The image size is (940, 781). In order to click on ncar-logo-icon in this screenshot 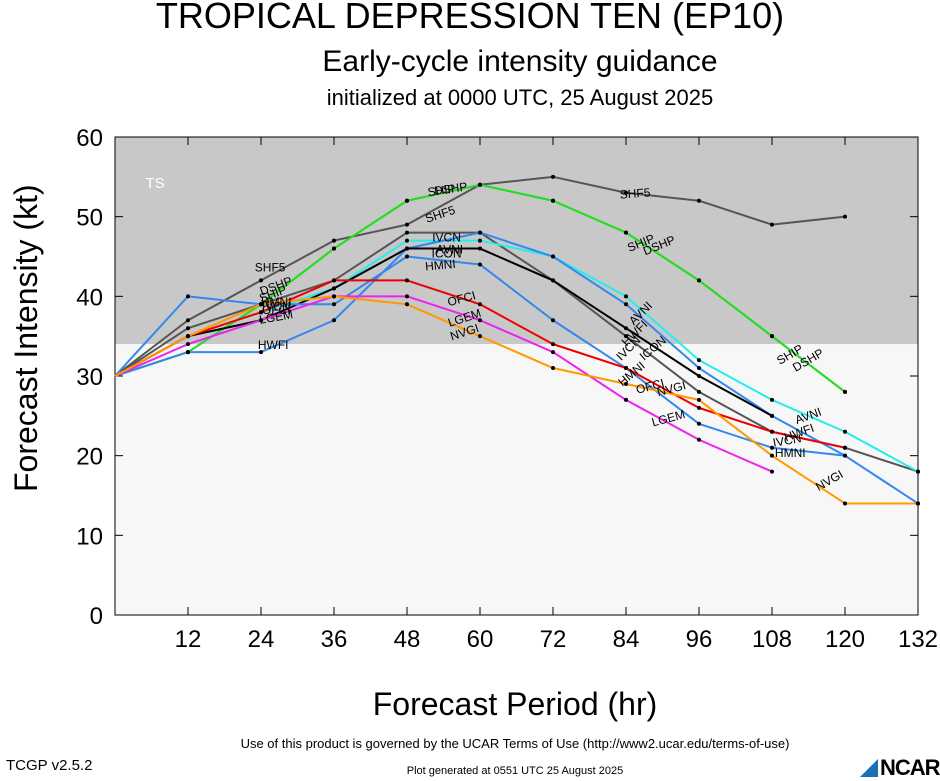, I will do `click(869, 768)`.